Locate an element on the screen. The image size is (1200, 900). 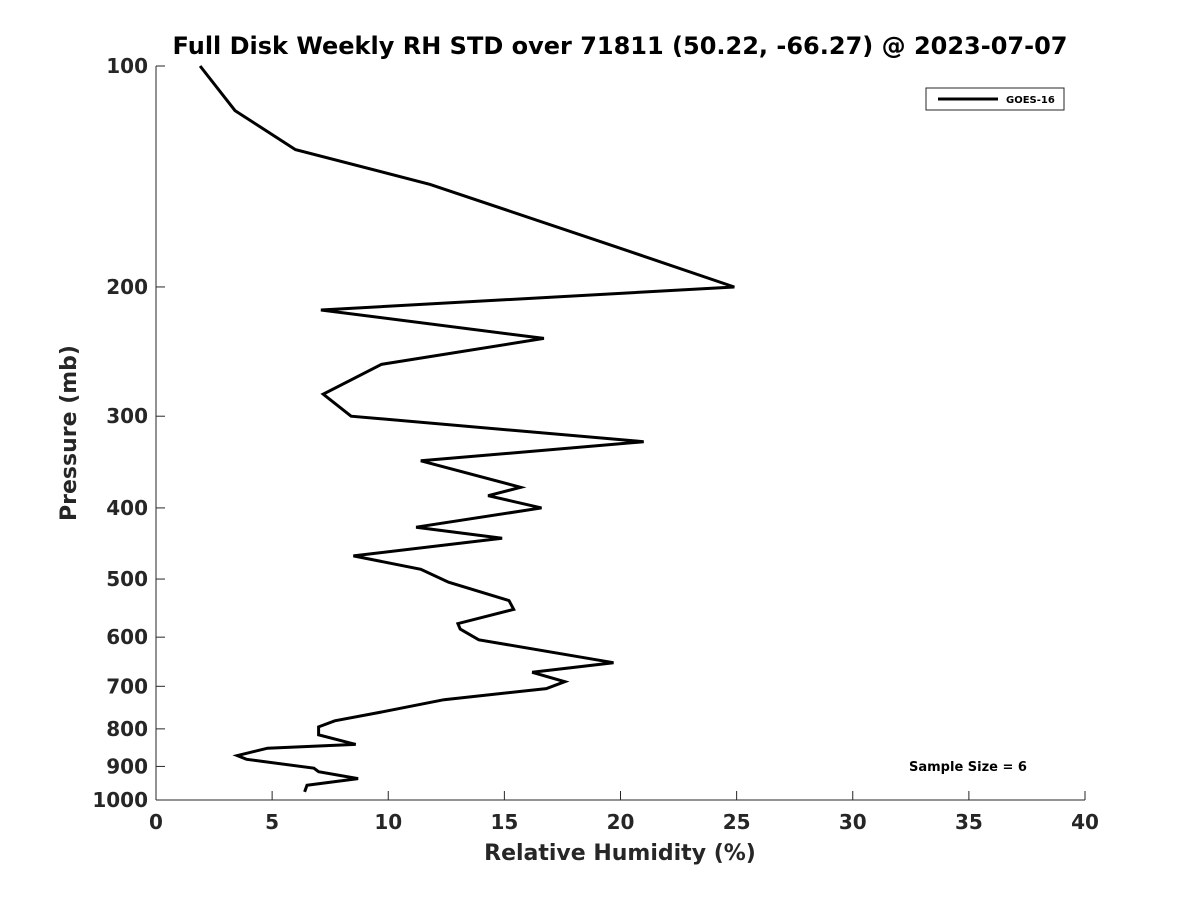
y-tick-label: 500 is located at coordinates (127, 579).